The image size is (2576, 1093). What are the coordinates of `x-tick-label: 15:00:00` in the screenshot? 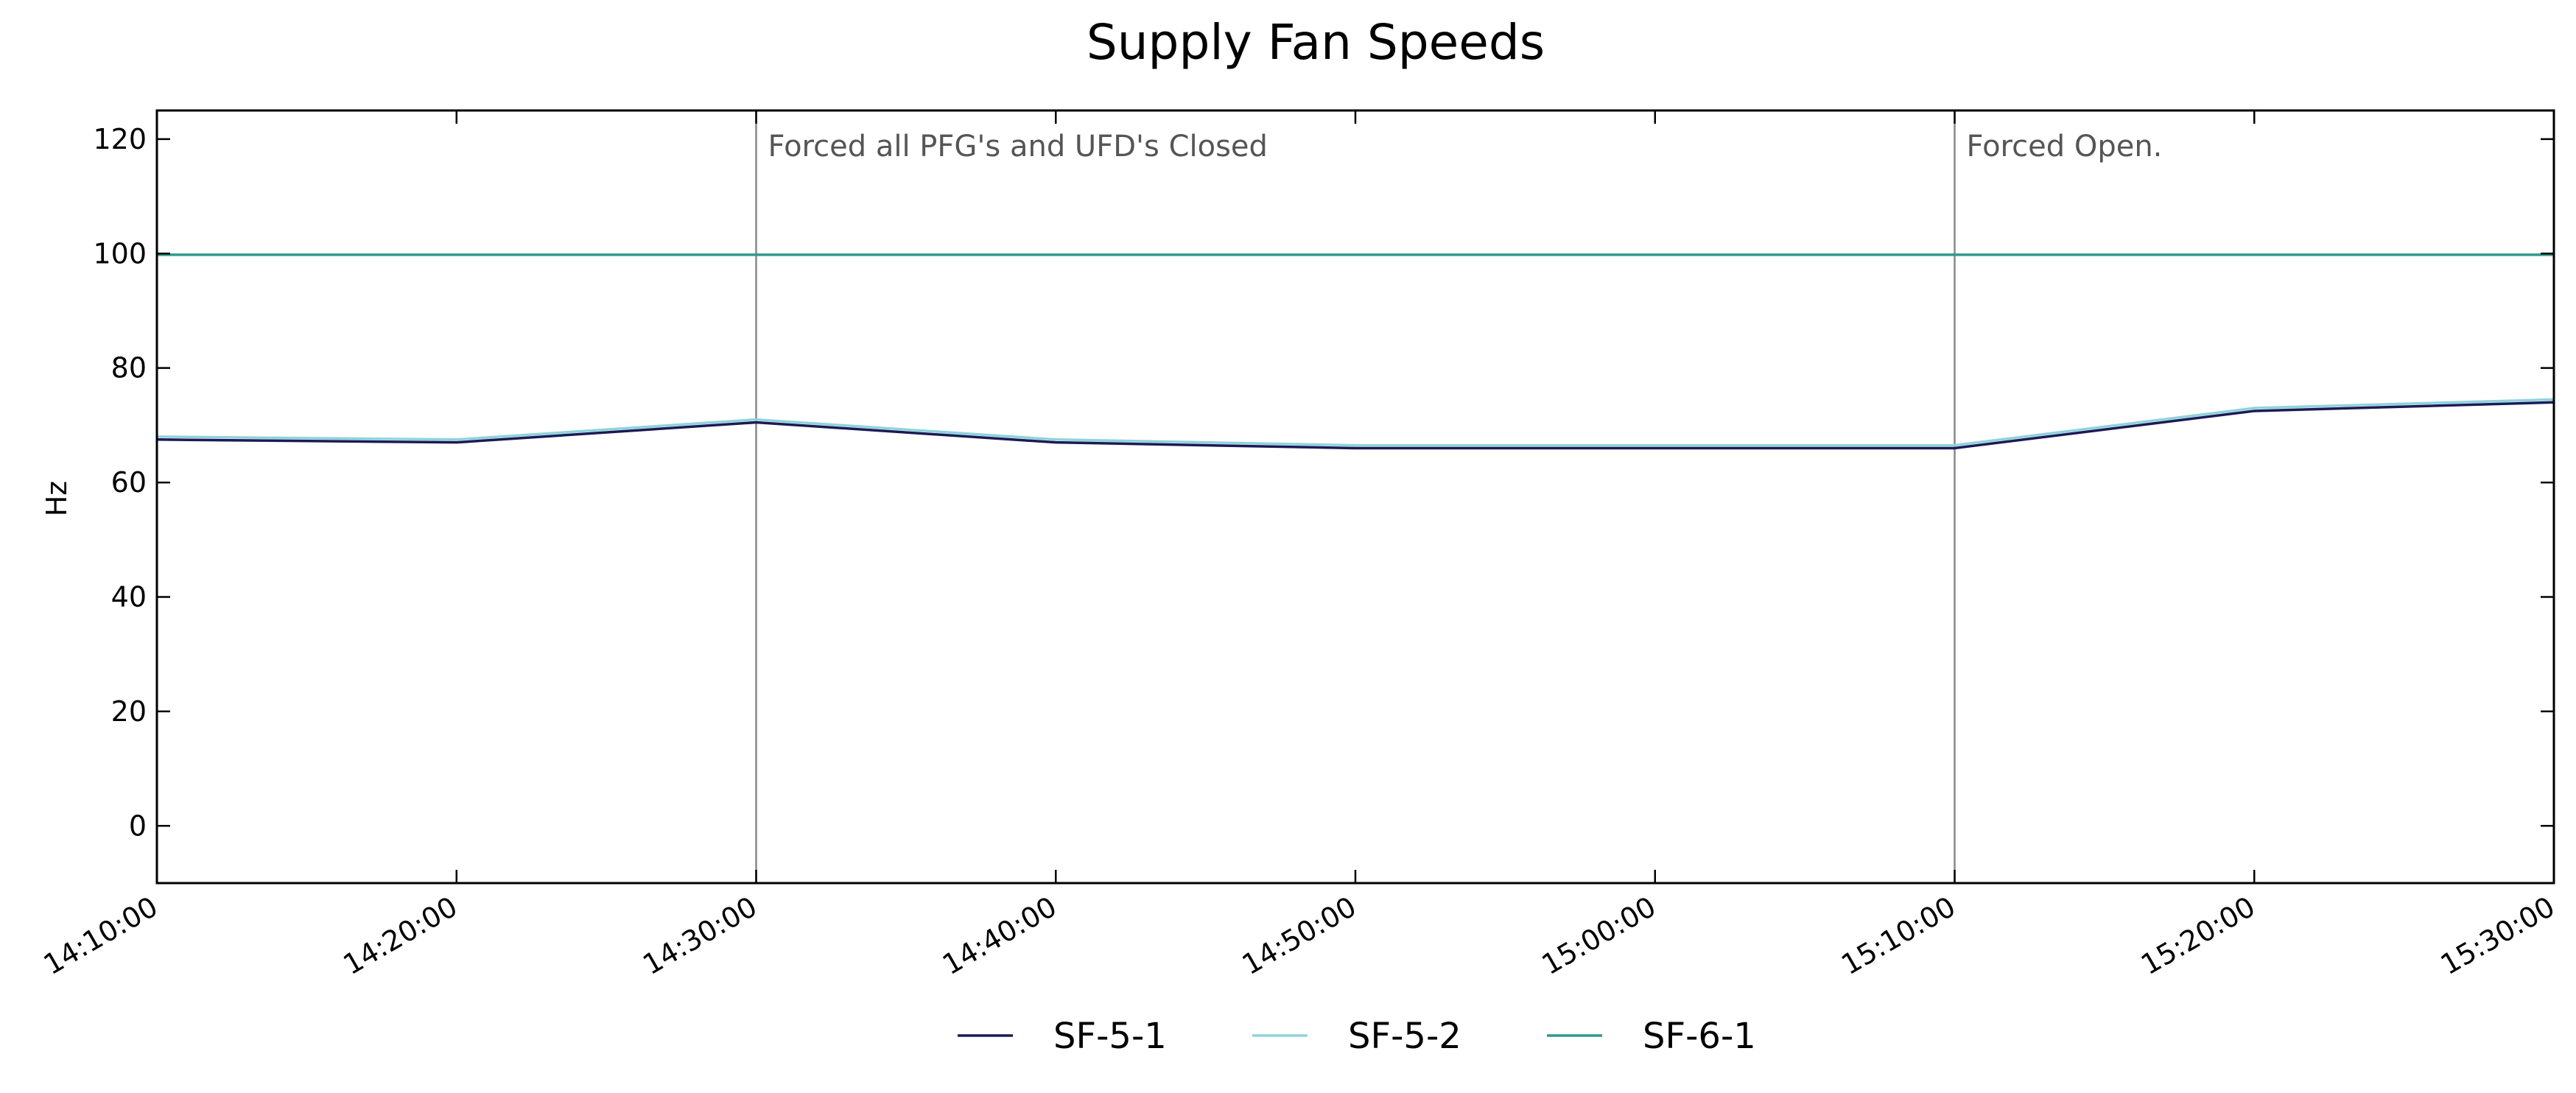 It's located at (1598, 936).